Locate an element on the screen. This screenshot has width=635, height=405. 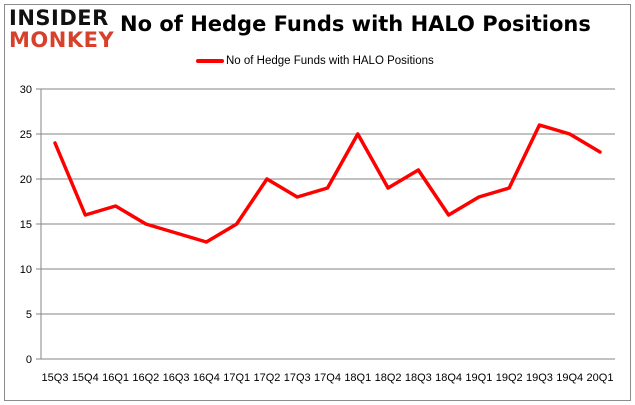
y-tick-label: 5 is located at coordinates (29, 315).